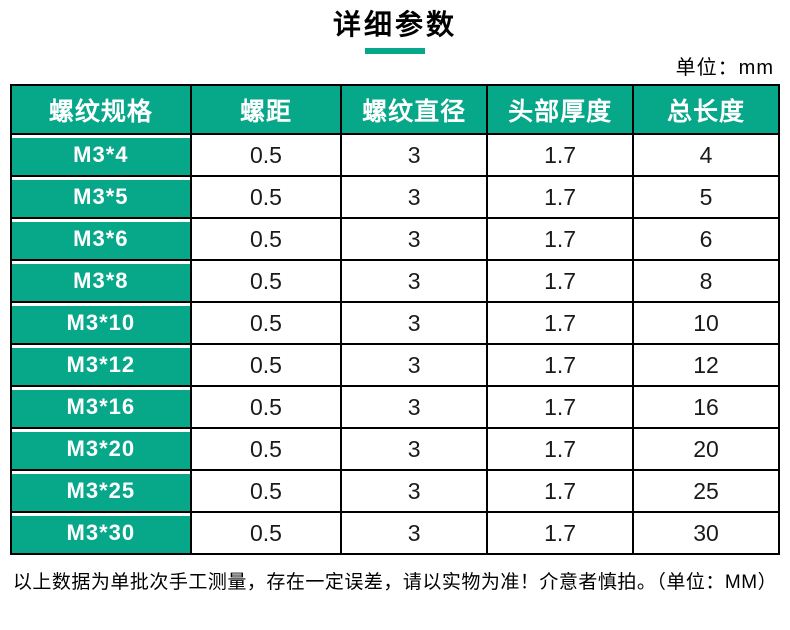 This screenshot has width=790, height=630. What do you see at coordinates (414, 109) in the screenshot?
I see `col-header-thread-diameter: 螺纹直径` at bounding box center [414, 109].